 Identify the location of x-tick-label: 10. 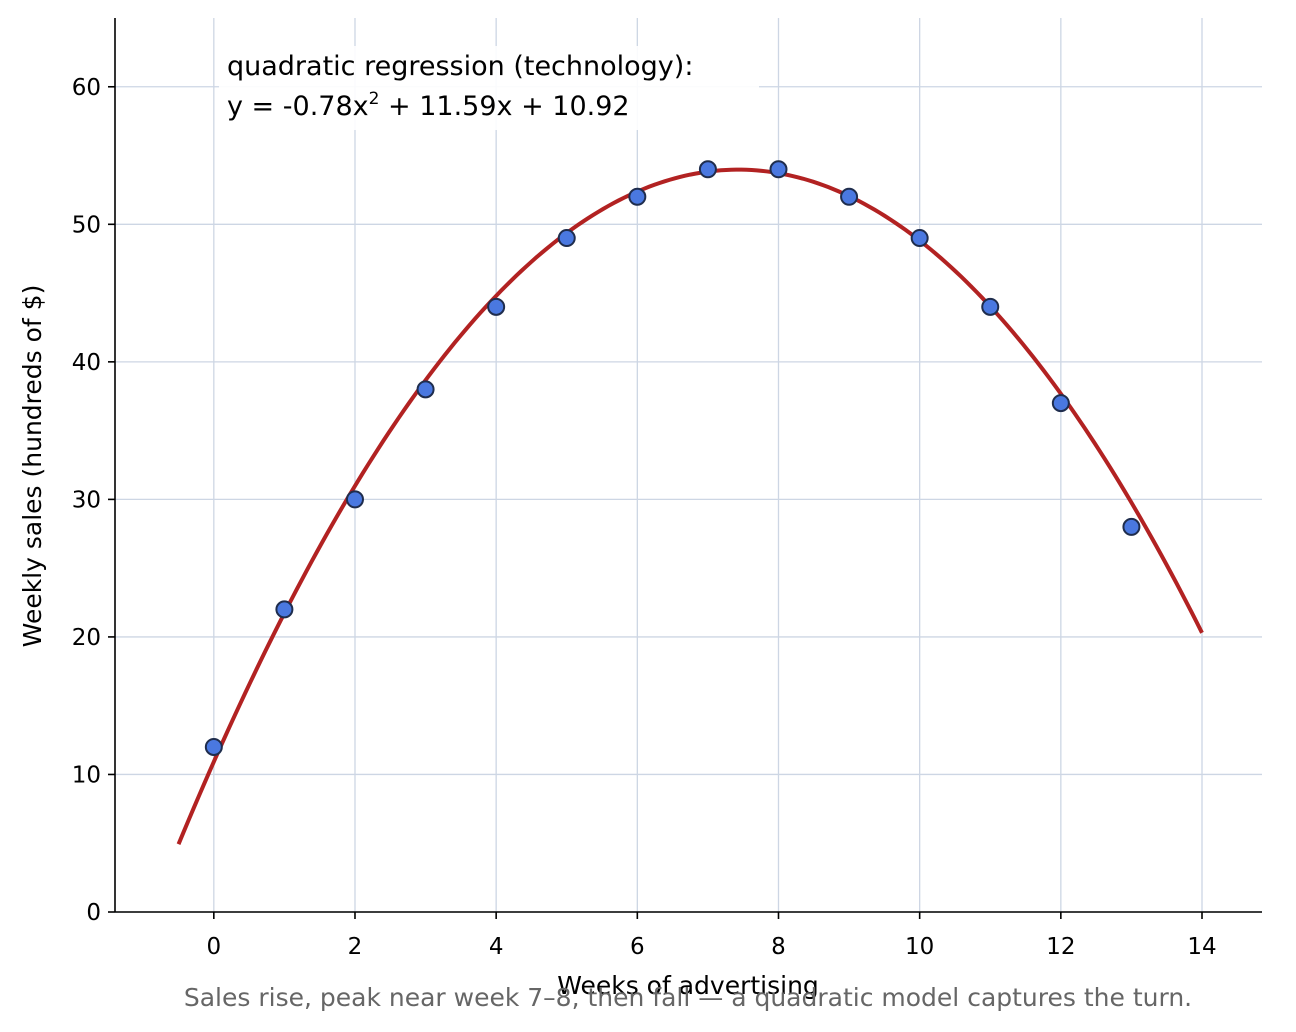
(919, 947).